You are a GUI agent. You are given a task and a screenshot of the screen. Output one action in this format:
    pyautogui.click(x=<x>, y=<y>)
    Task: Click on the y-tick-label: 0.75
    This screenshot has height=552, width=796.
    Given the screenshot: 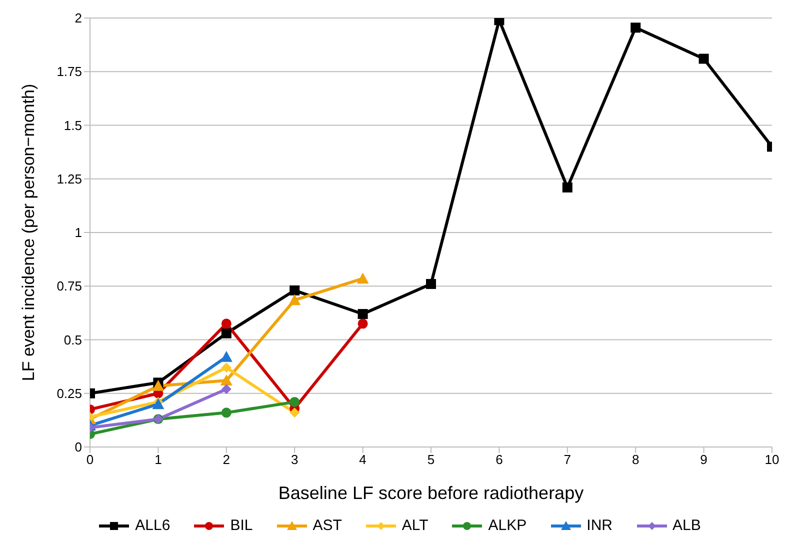 What is the action you would take?
    pyautogui.click(x=69, y=286)
    